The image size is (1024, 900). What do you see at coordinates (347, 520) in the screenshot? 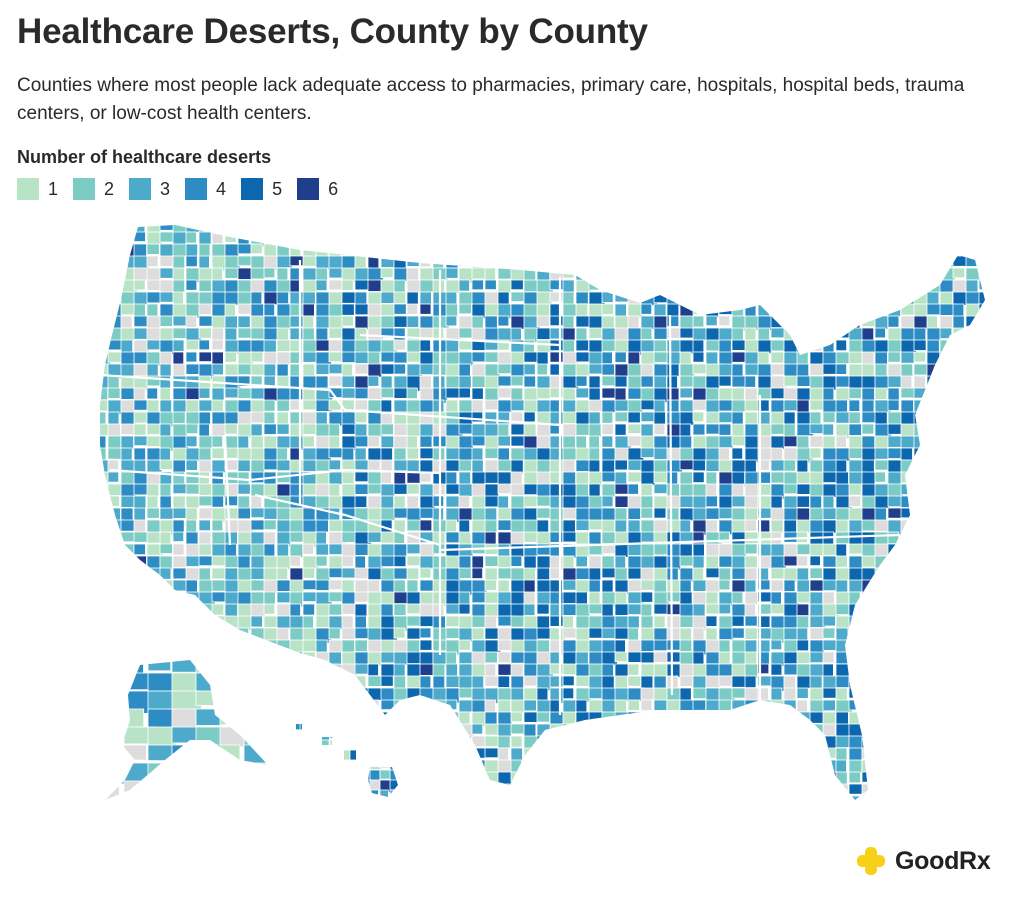
I see `state-border-line` at bounding box center [347, 520].